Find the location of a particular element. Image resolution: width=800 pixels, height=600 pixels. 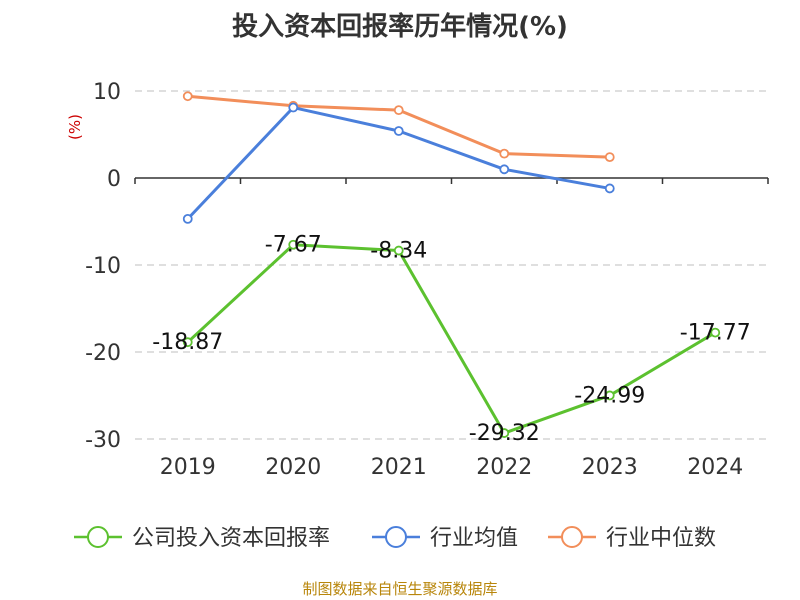

x-tick-label: 2024 is located at coordinates (715, 467).